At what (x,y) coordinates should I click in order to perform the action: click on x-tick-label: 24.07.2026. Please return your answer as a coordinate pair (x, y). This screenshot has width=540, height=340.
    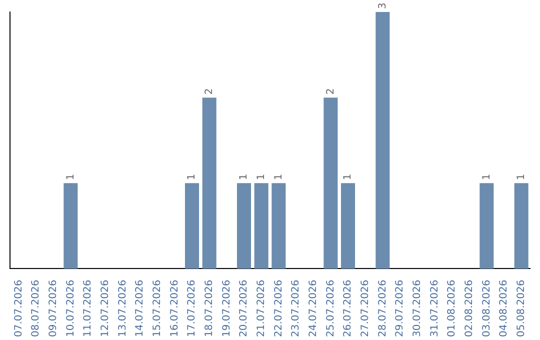
    Looking at the image, I should click on (313, 309).